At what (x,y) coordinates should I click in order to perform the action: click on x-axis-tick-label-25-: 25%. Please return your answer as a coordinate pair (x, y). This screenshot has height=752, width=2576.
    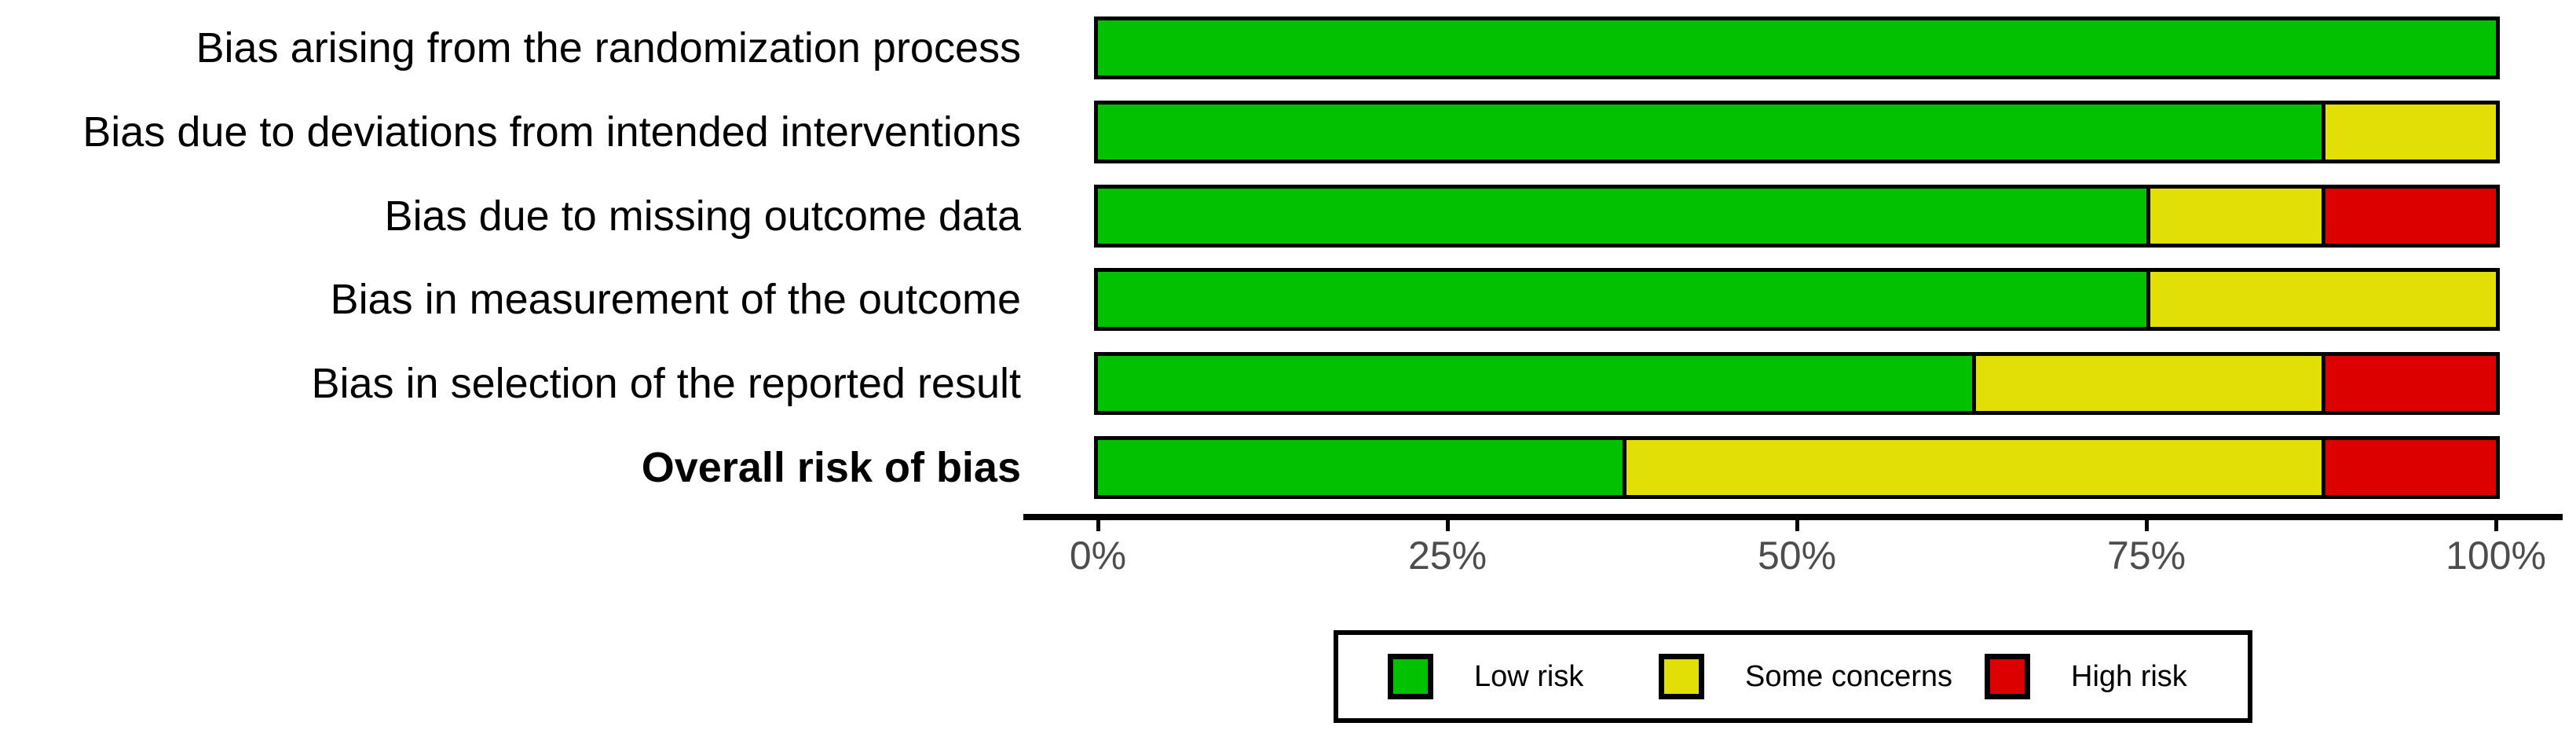
    Looking at the image, I should click on (1447, 556).